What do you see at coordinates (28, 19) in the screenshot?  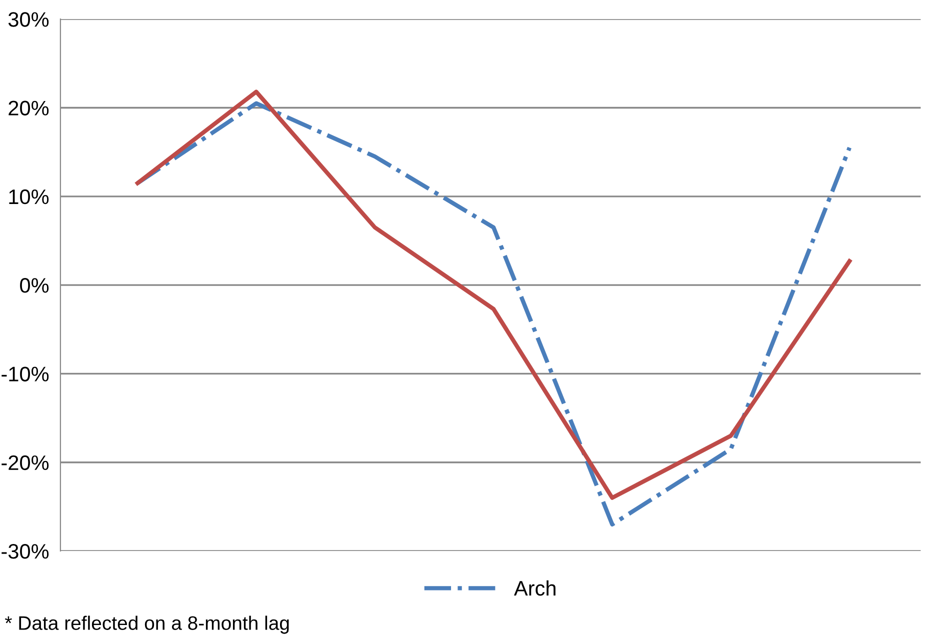 I see `y-tick-label: 30%` at bounding box center [28, 19].